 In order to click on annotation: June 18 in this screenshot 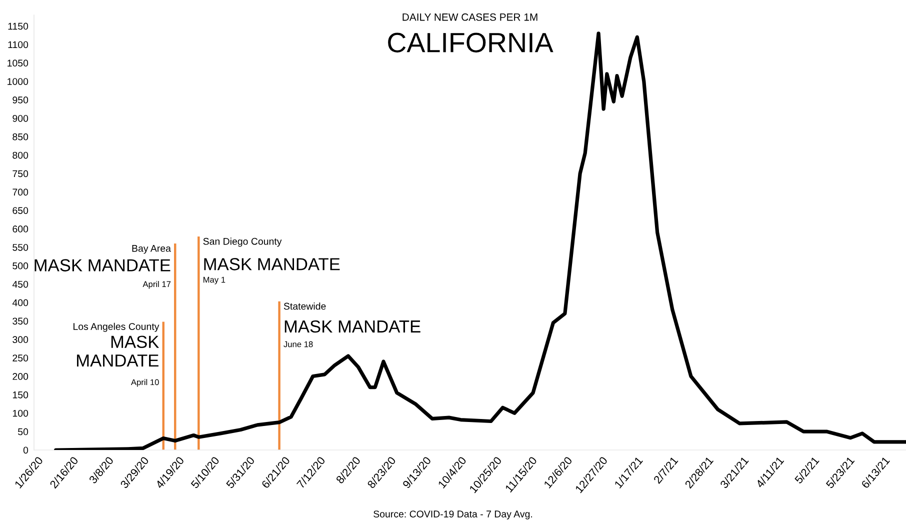, I will do `click(298, 344)`.